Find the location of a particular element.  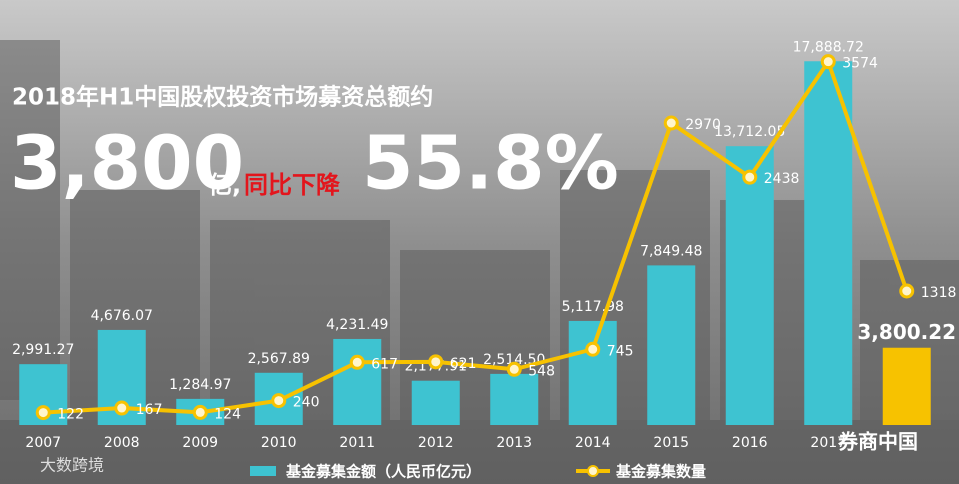

x-tick-label: 2010 is located at coordinates (279, 443).